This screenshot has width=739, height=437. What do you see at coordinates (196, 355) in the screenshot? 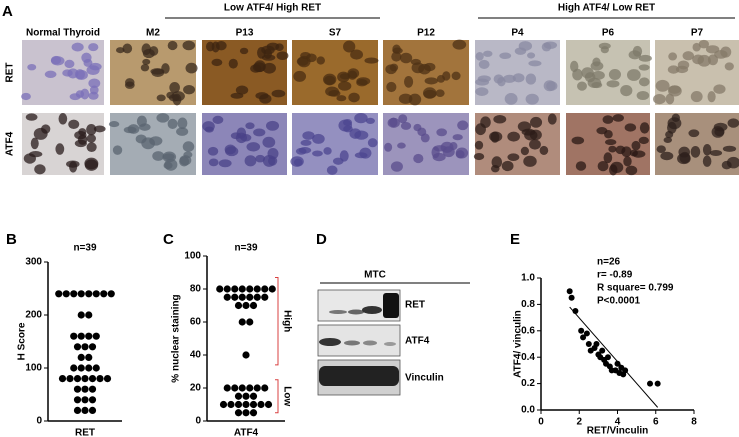
I see `y-tick-label: 40` at bounding box center [196, 355].